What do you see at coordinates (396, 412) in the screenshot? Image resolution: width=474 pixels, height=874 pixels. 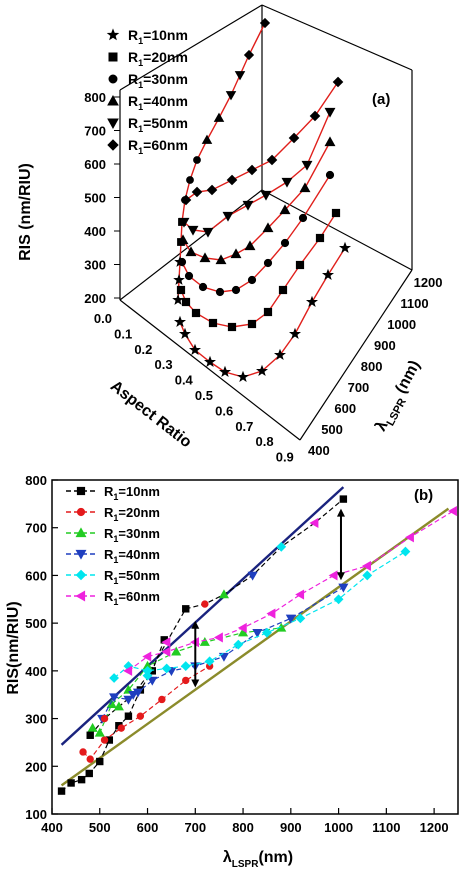 I see `y-axis-label-sub: LSPR` at bounding box center [396, 412].